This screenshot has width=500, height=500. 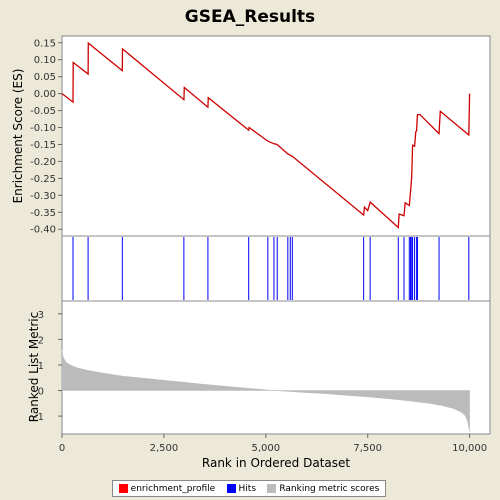 What do you see at coordinates (41, 366) in the screenshot?
I see `metric-ytick-label: 1` at bounding box center [41, 366].